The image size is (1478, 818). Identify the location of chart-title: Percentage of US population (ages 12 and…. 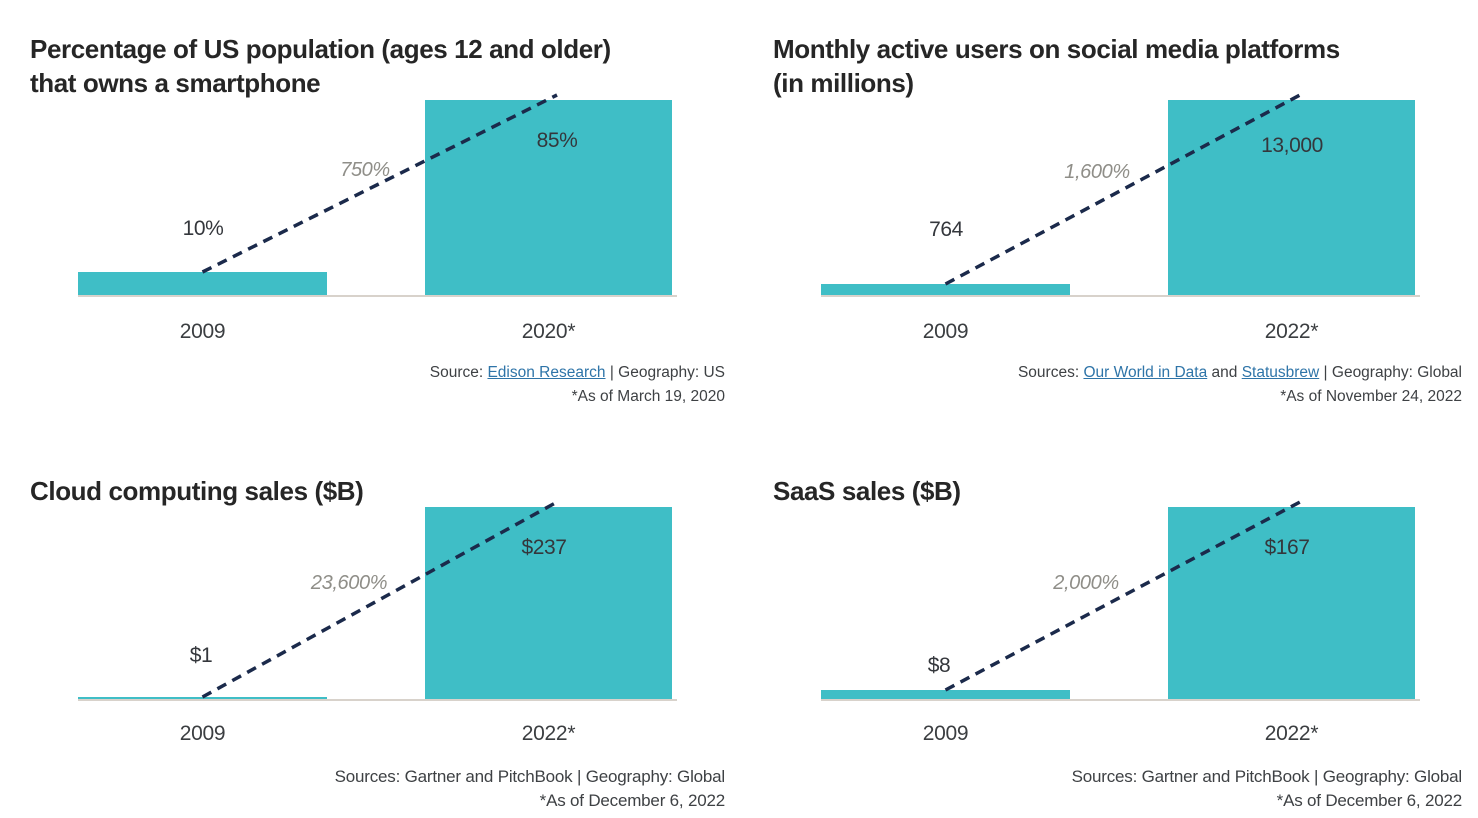
(377, 66).